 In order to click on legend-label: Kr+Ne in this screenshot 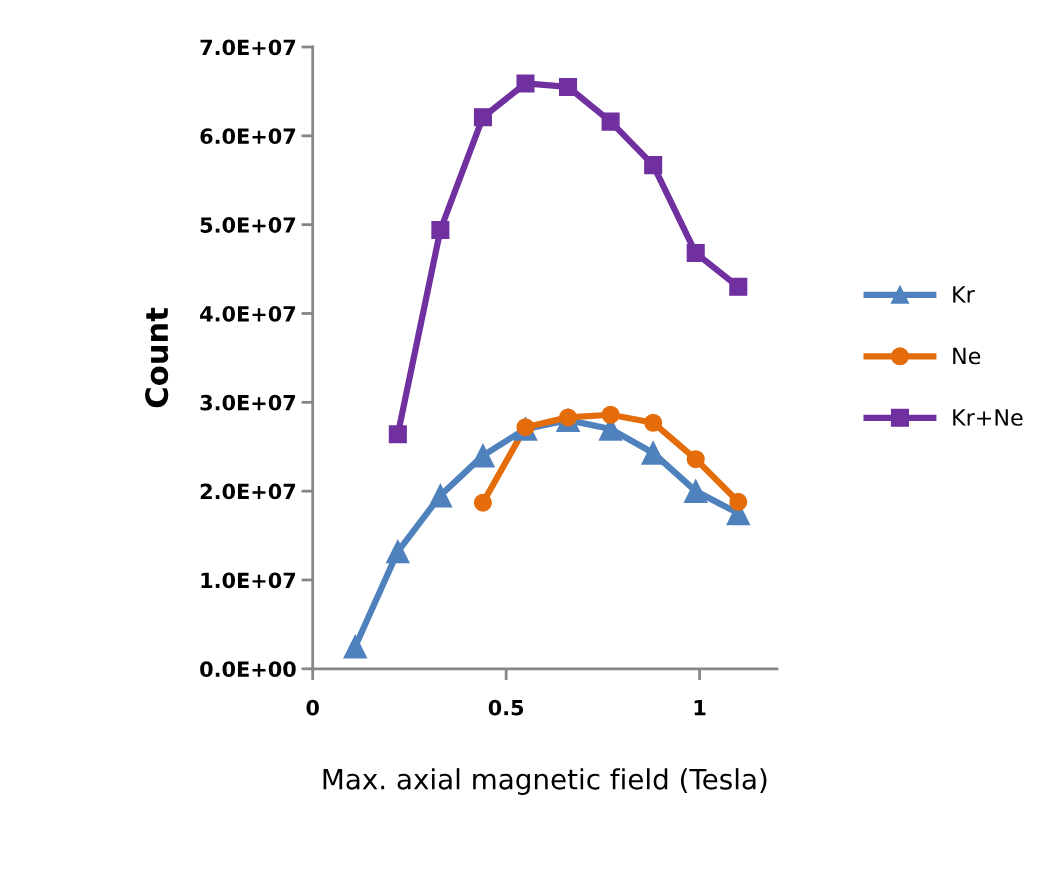, I will do `click(988, 417)`.